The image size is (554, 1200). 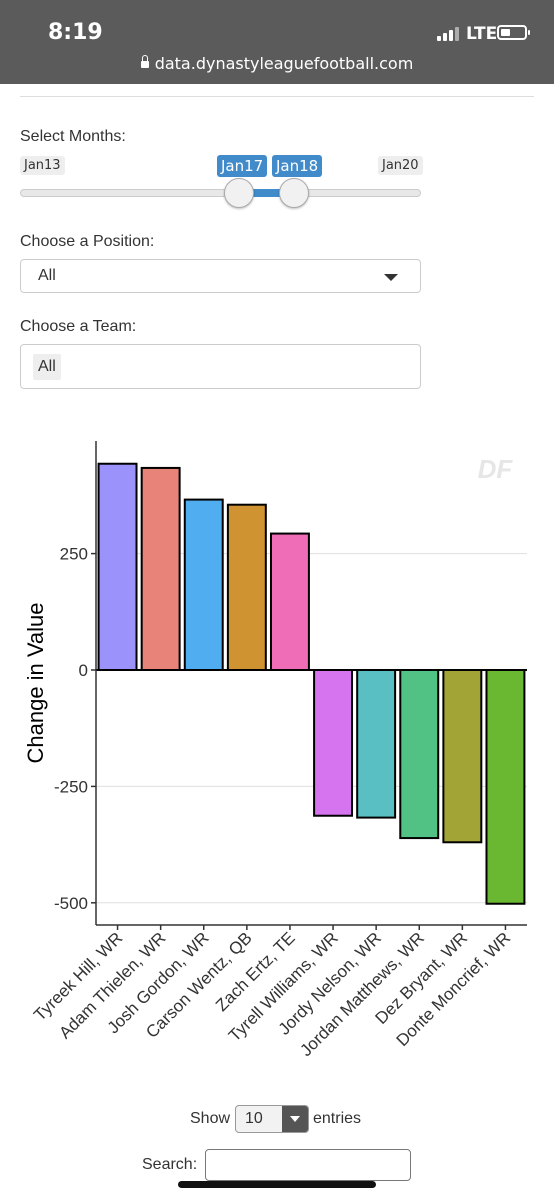 I want to click on entries-label: entries, so click(x=337, y=1118).